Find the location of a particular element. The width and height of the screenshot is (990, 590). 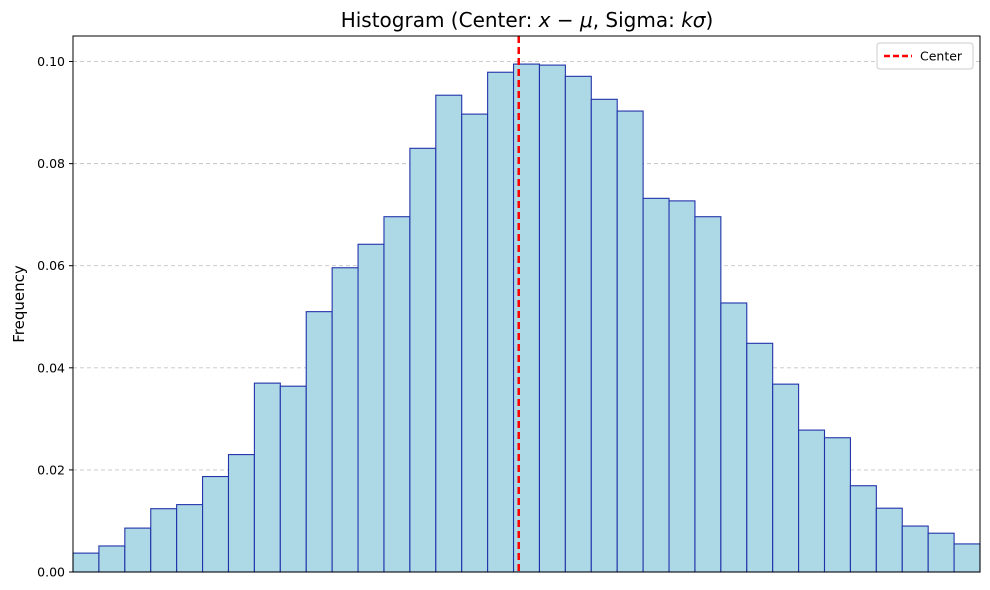

y-tick-label: 0.06 is located at coordinates (51, 265).